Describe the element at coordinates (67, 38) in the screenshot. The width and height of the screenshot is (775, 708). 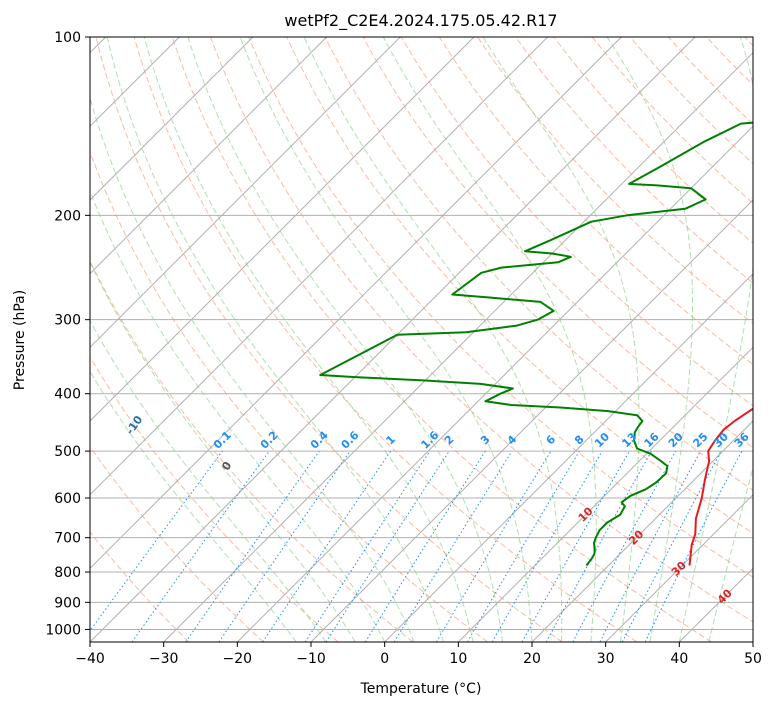
I see `y-tick-label: 100` at that location.